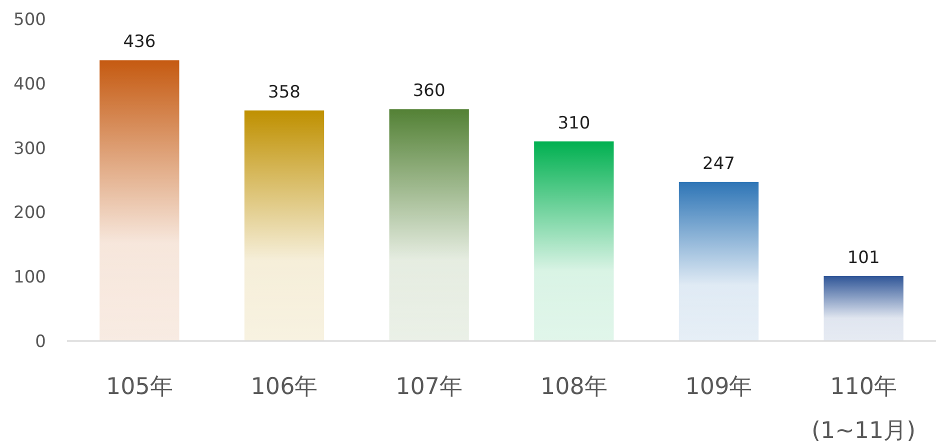 This screenshot has height=448, width=936. I want to click on y-tick-label: 0, so click(40, 342).